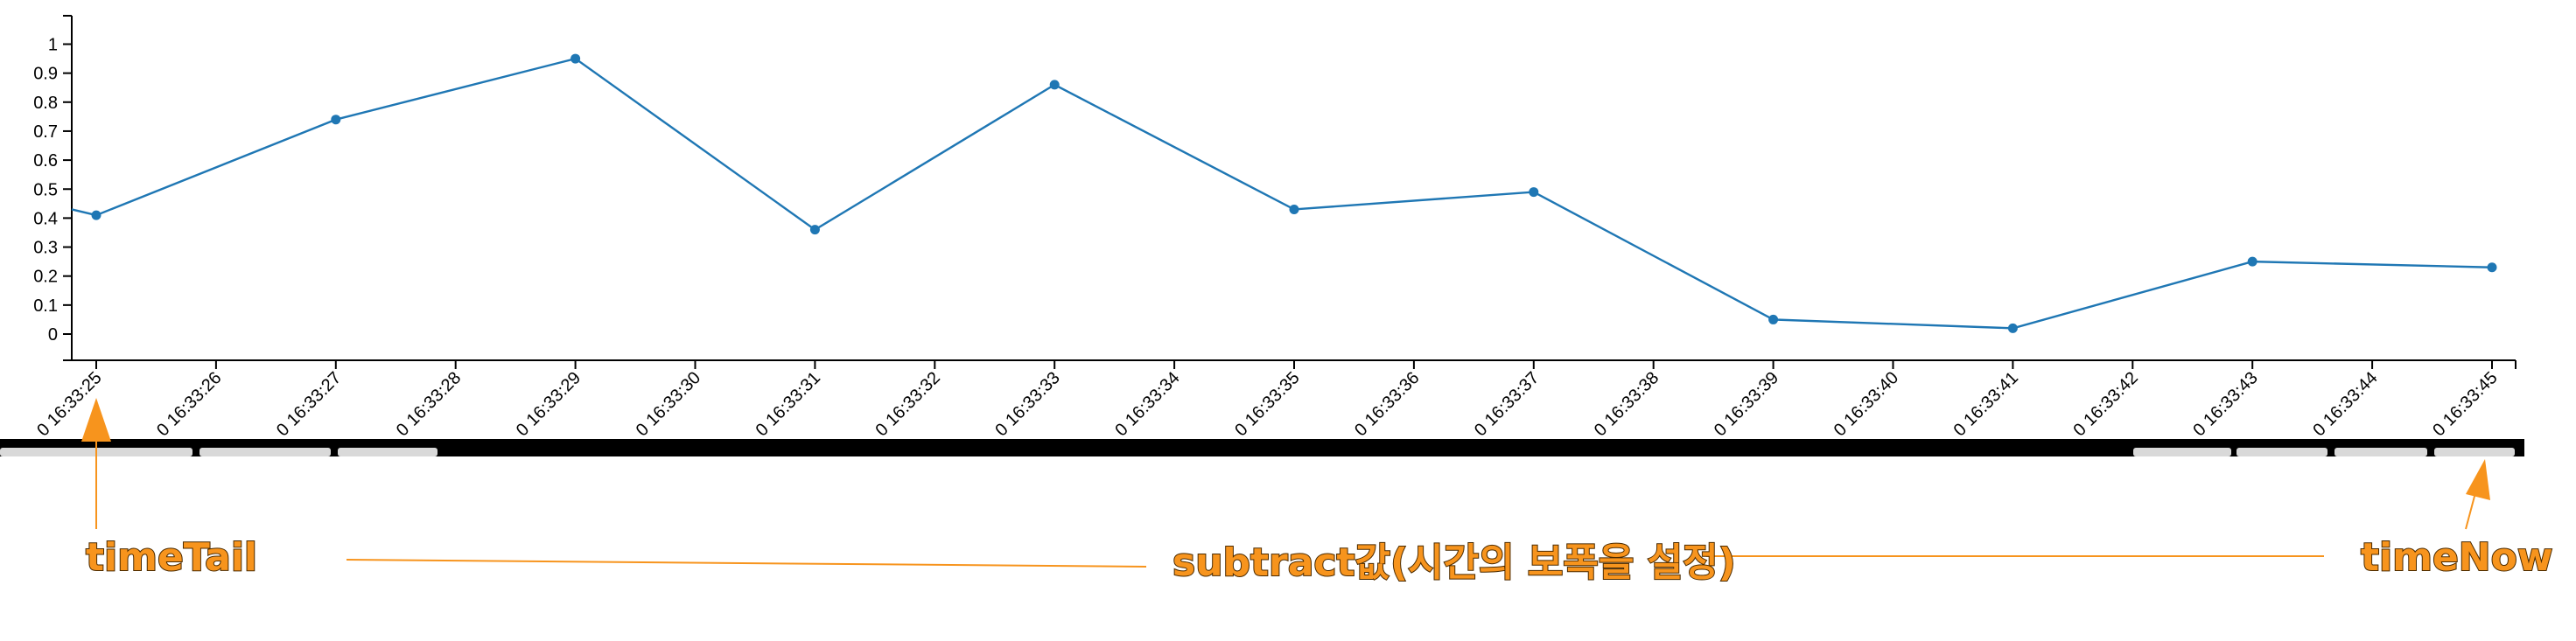  Describe the element at coordinates (53, 335) in the screenshot. I see `y-tick-label: 0` at that location.